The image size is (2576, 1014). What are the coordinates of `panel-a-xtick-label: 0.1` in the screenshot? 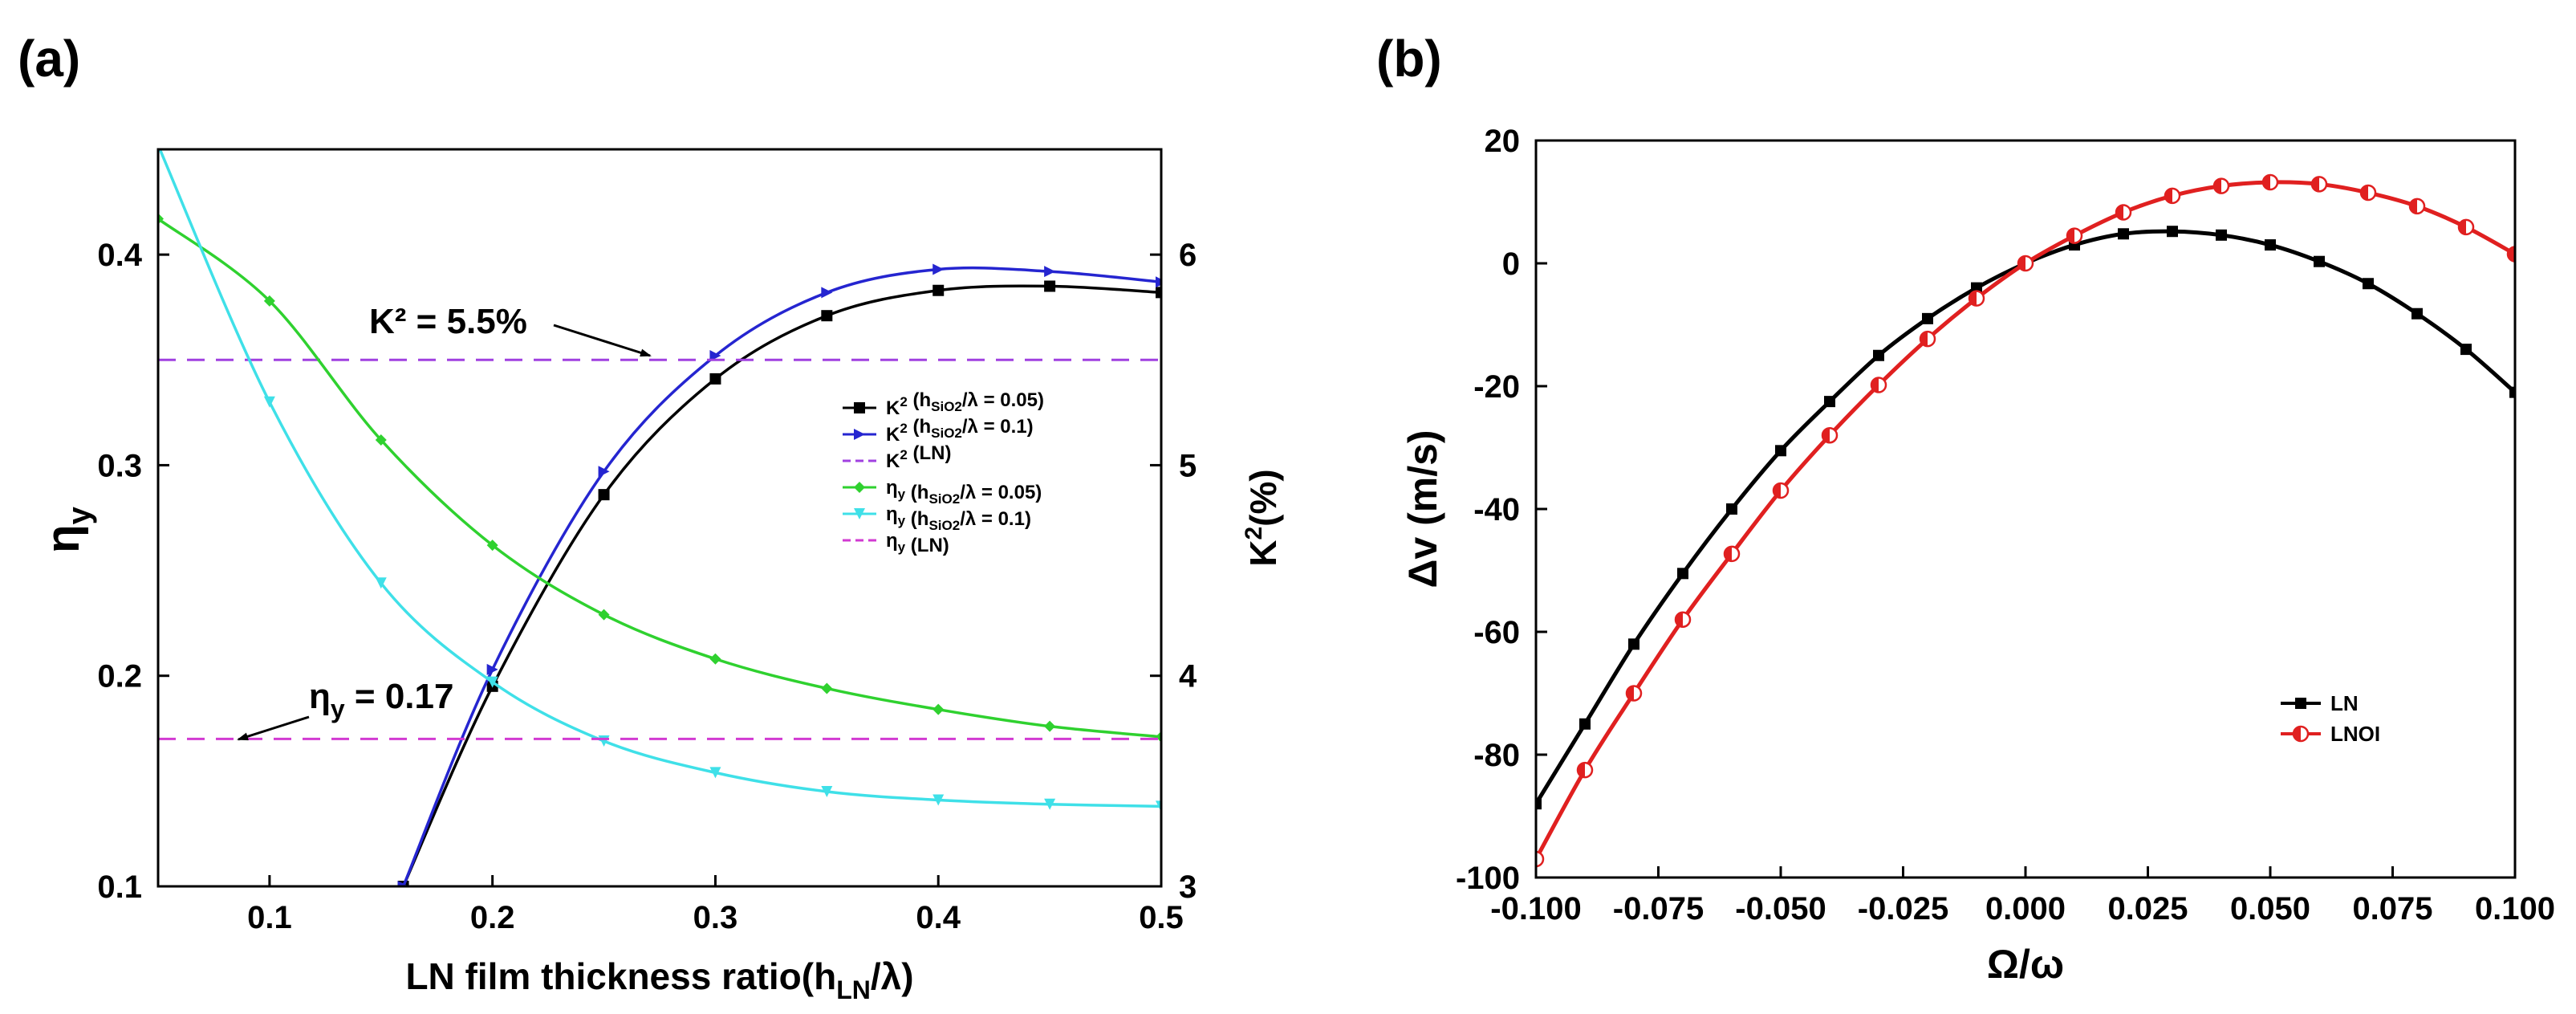 It's located at (269, 917).